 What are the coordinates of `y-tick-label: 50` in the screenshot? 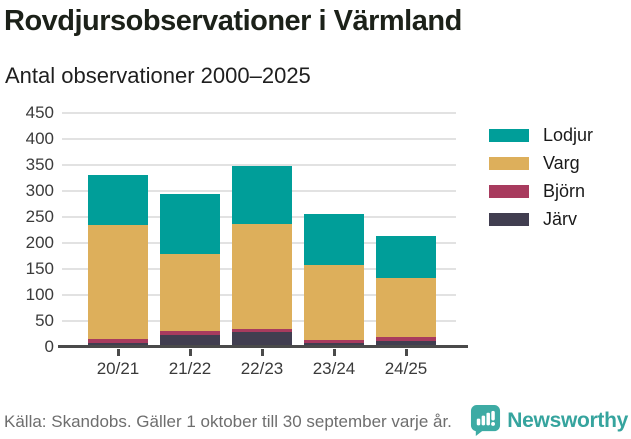 It's located at (44, 320).